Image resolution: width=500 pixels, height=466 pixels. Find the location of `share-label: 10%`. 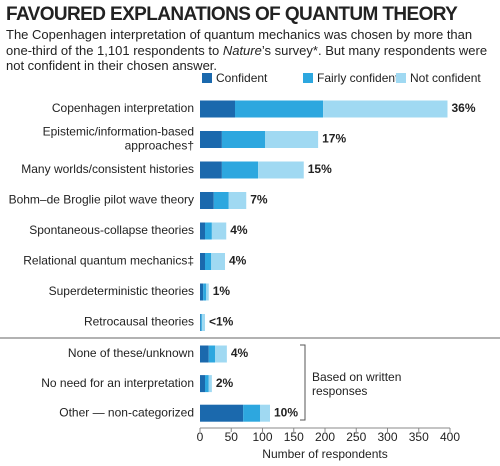

share-label: 10% is located at coordinates (286, 412).